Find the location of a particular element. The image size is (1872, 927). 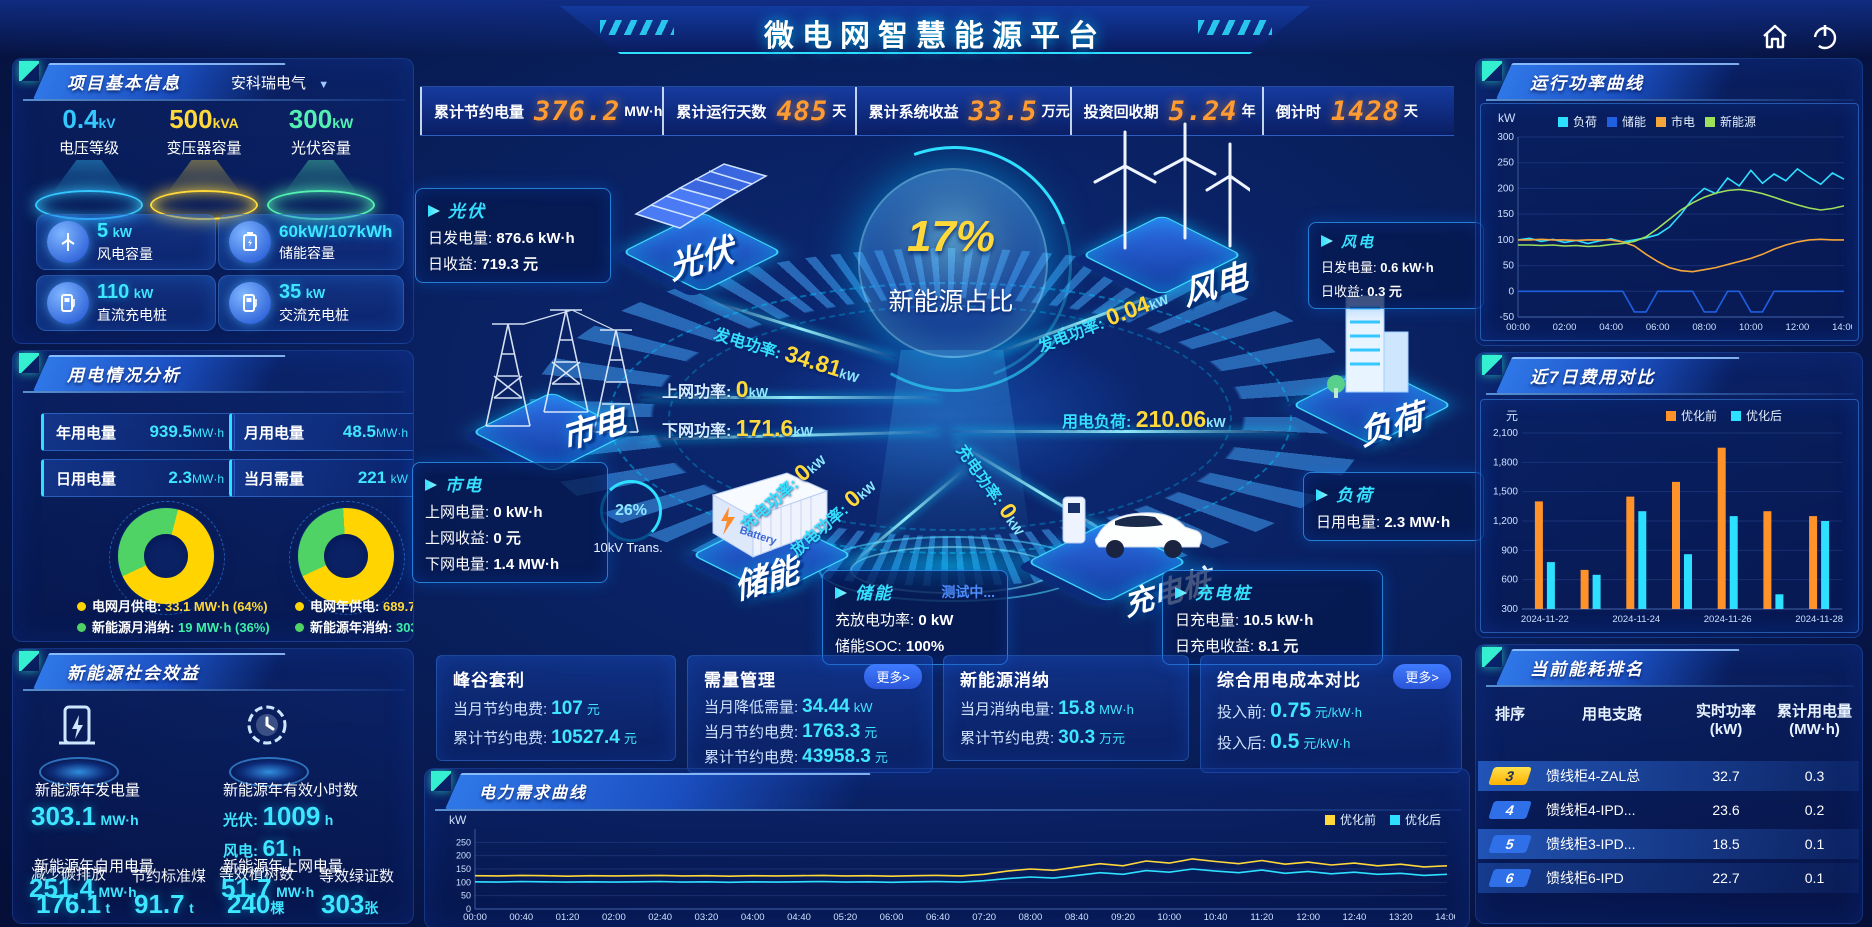

svg-text: 00:00 is located at coordinates (1518, 327).